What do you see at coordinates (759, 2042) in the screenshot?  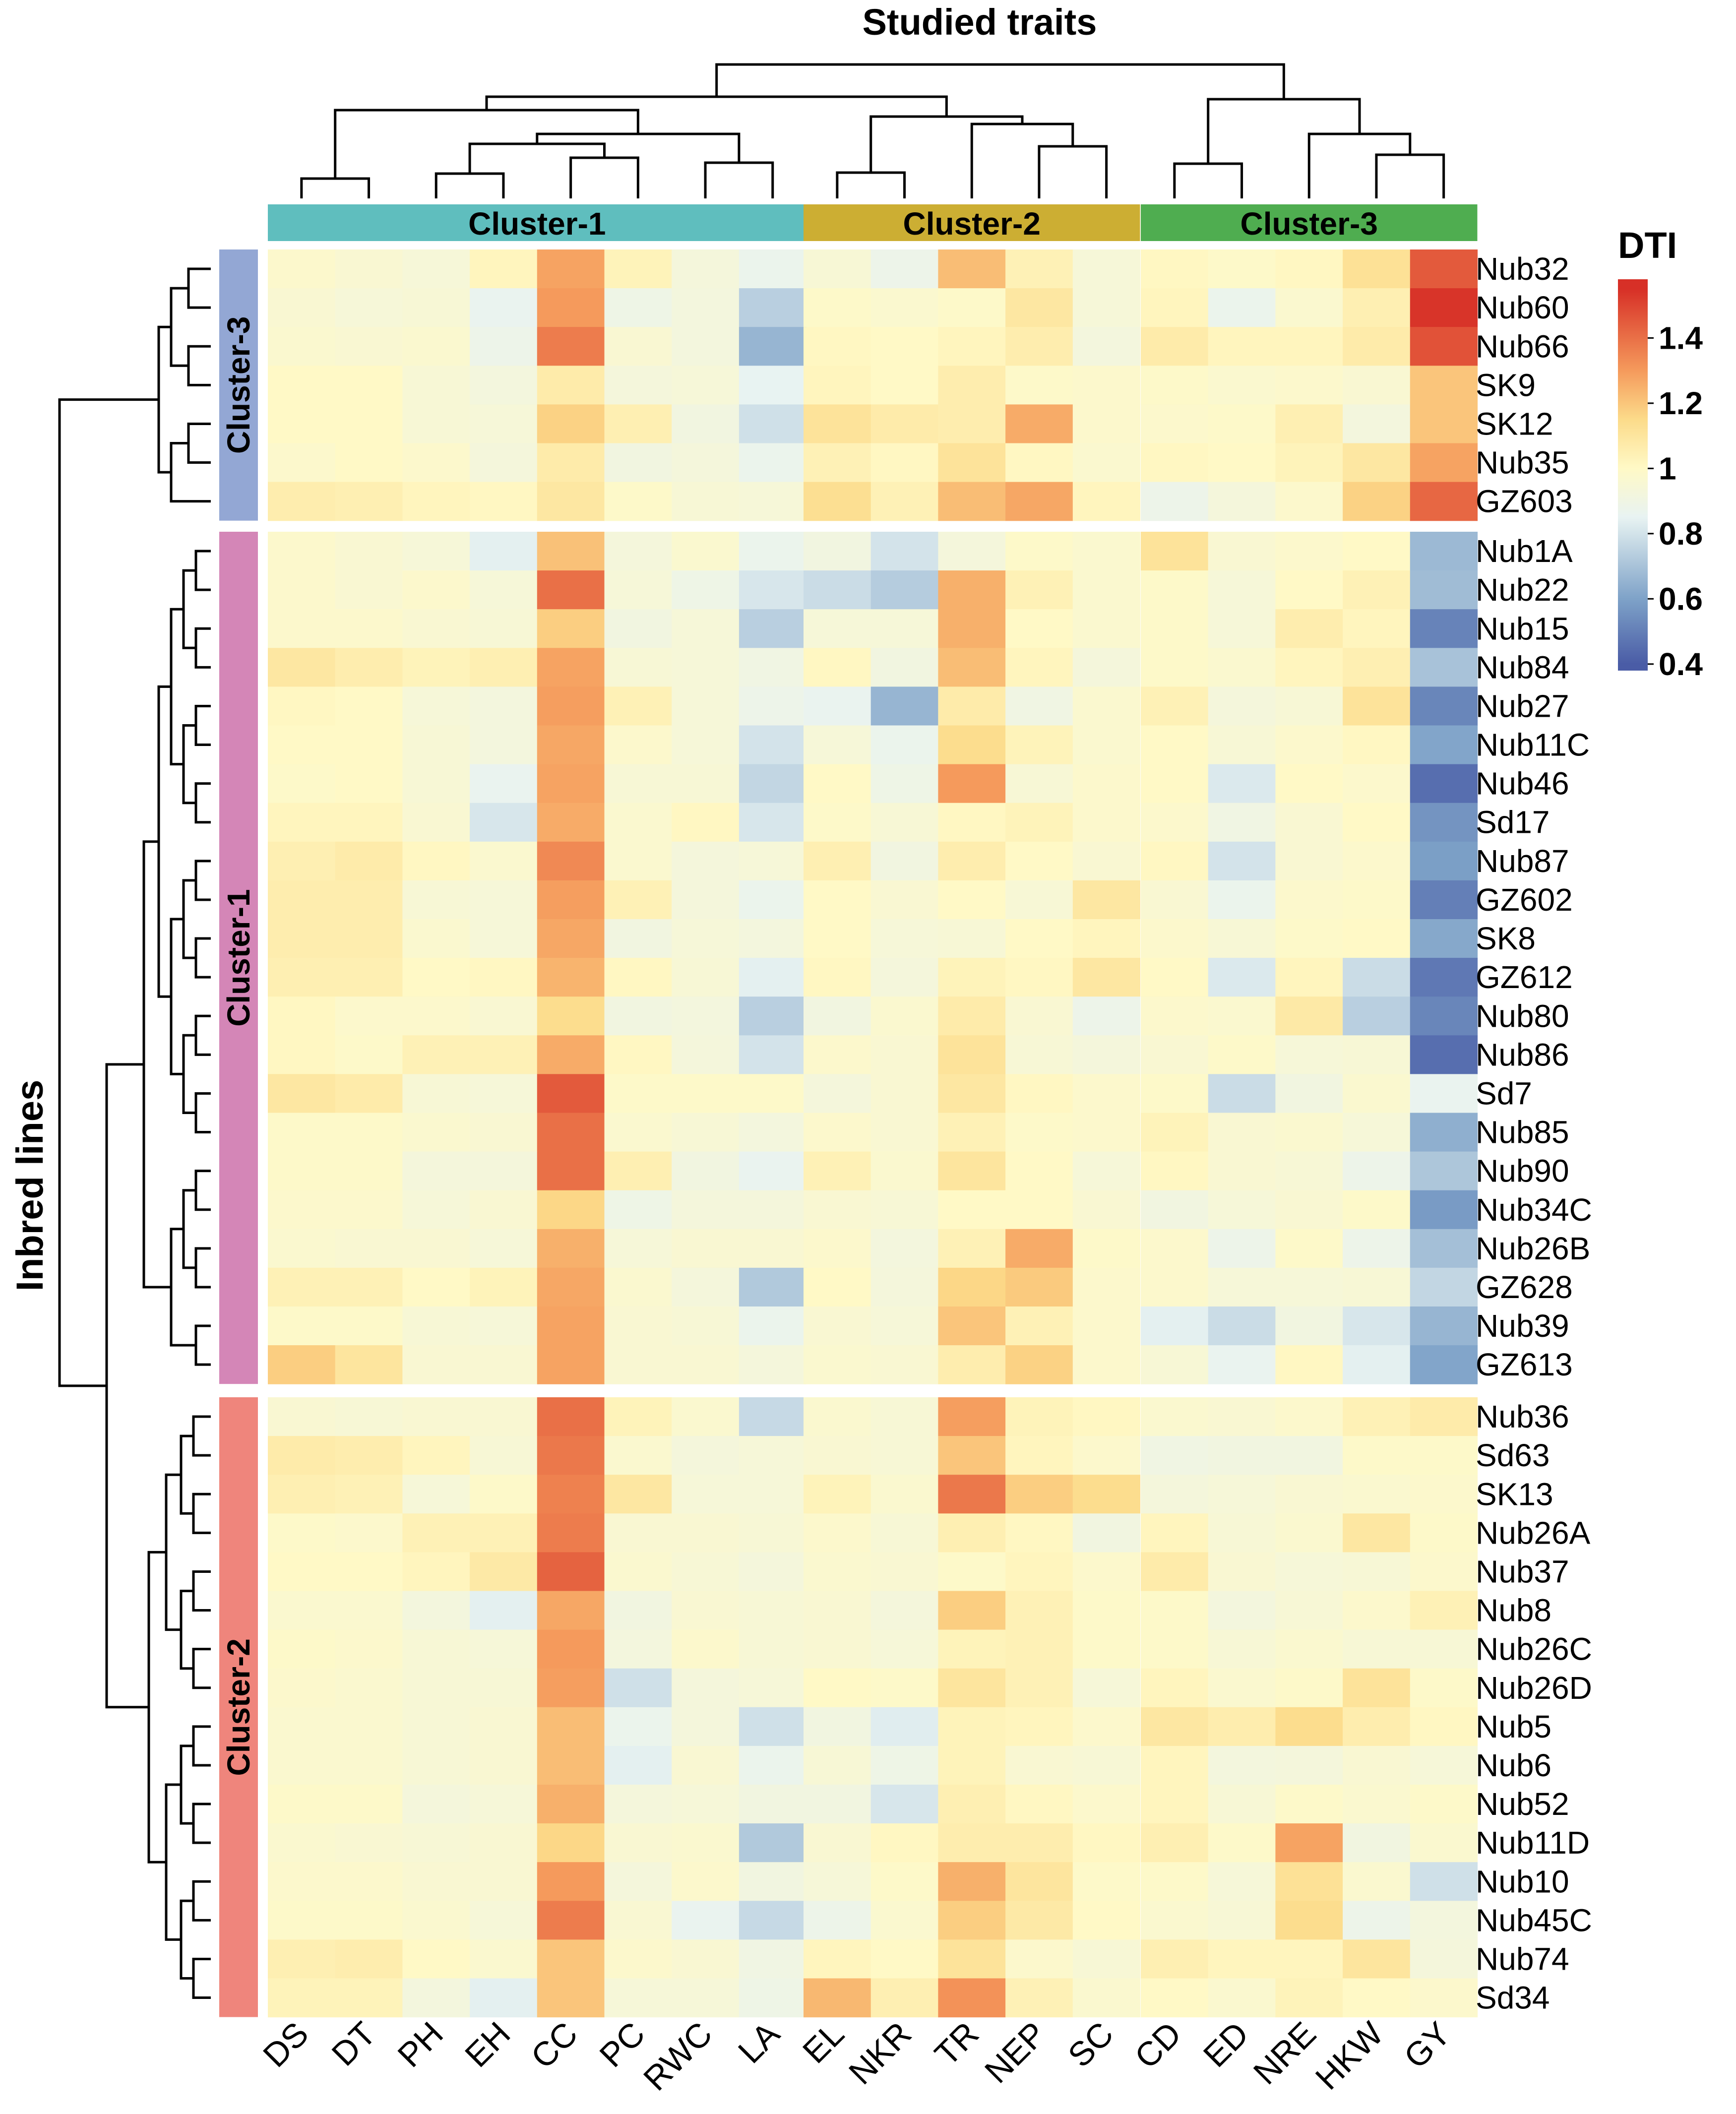 I see `column-label: LA` at bounding box center [759, 2042].